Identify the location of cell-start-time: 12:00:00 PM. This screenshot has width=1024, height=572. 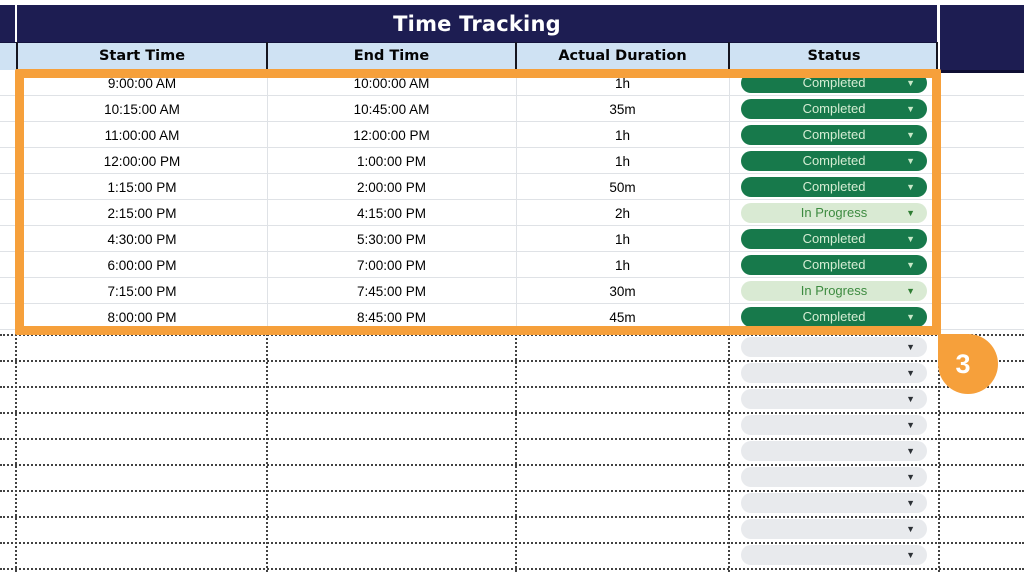
(142, 161).